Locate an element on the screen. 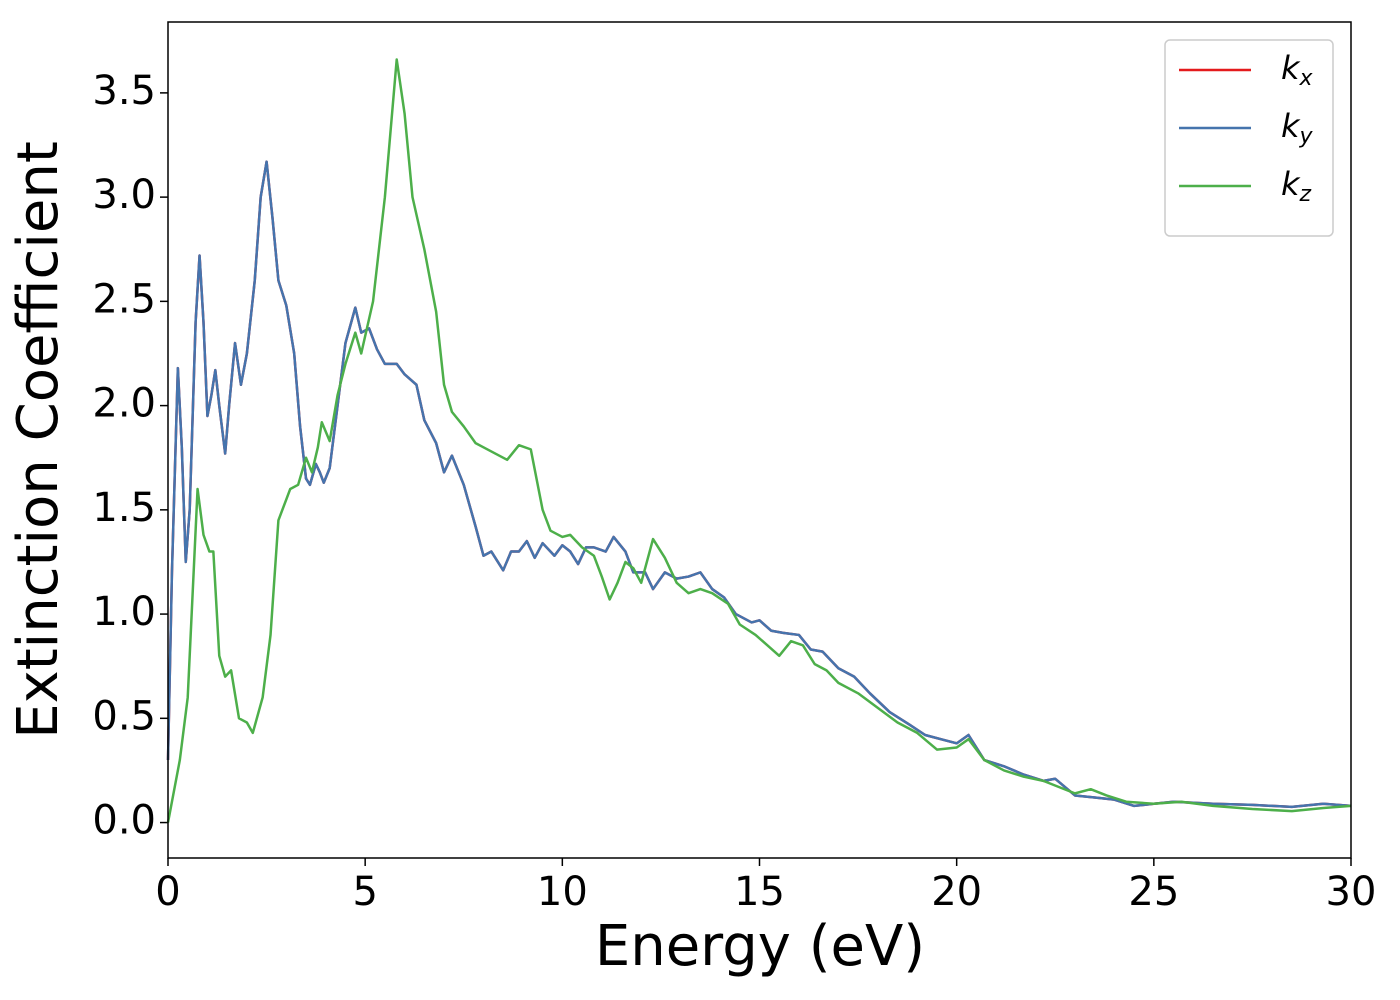 This screenshot has width=1400, height=1000. y-tick-label: 3.0 is located at coordinates (124, 195).